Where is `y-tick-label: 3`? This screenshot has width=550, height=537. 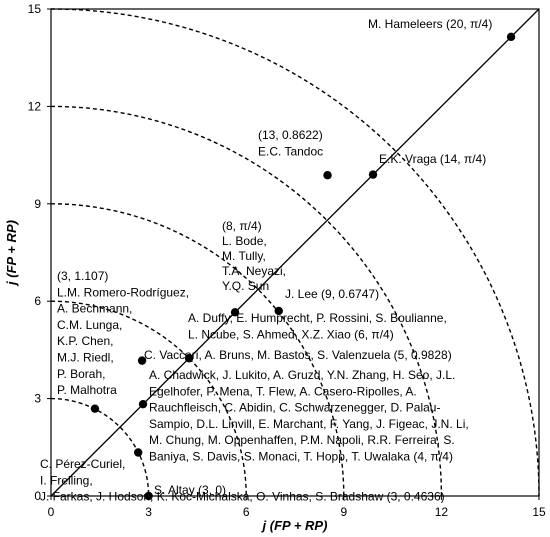 y-tick-label: 3 is located at coordinates (37, 399).